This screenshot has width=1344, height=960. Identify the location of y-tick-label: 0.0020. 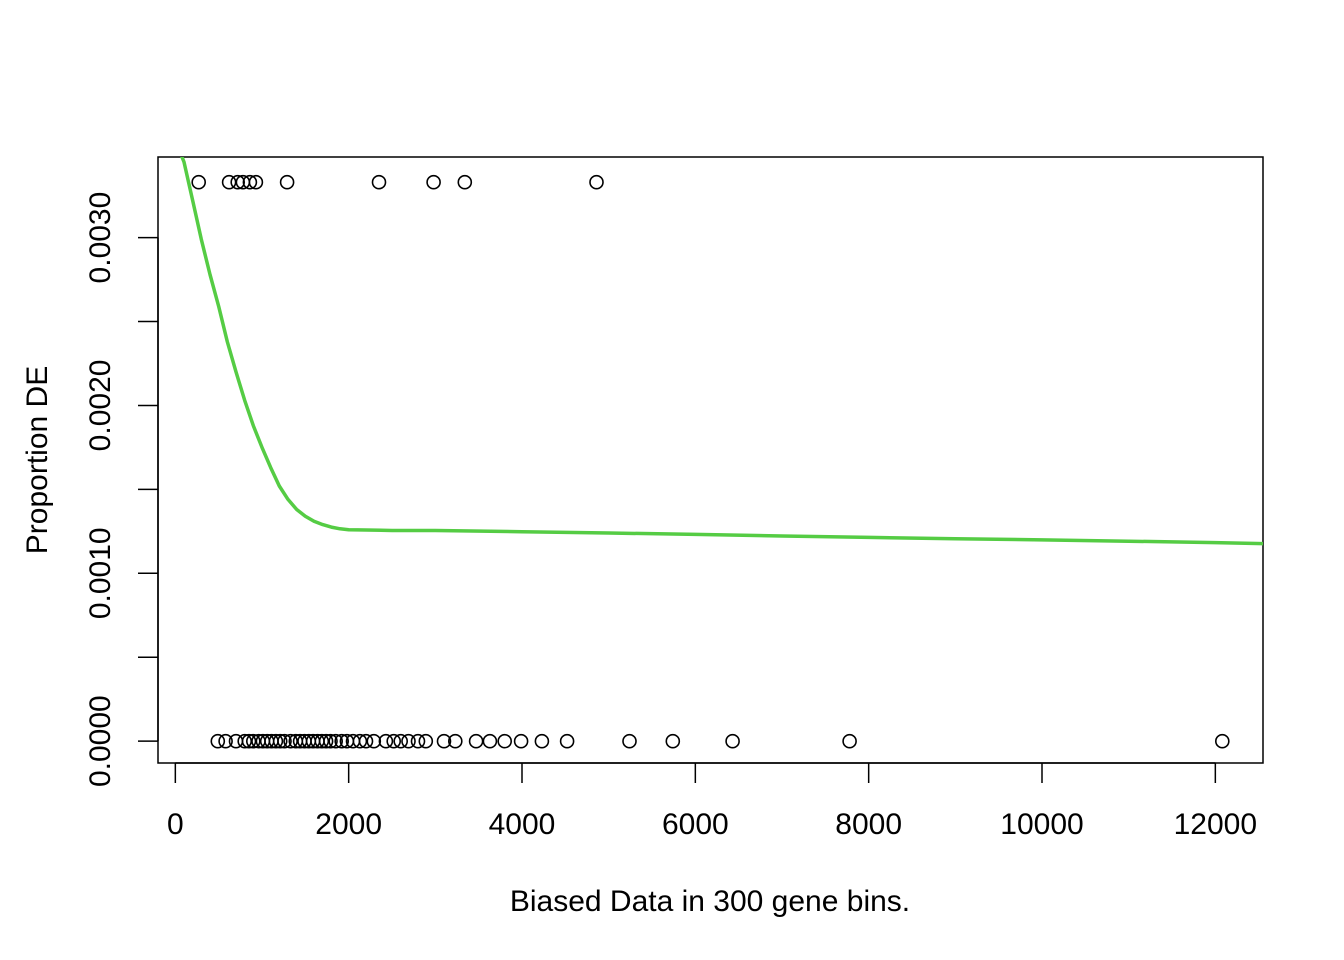
(100, 406).